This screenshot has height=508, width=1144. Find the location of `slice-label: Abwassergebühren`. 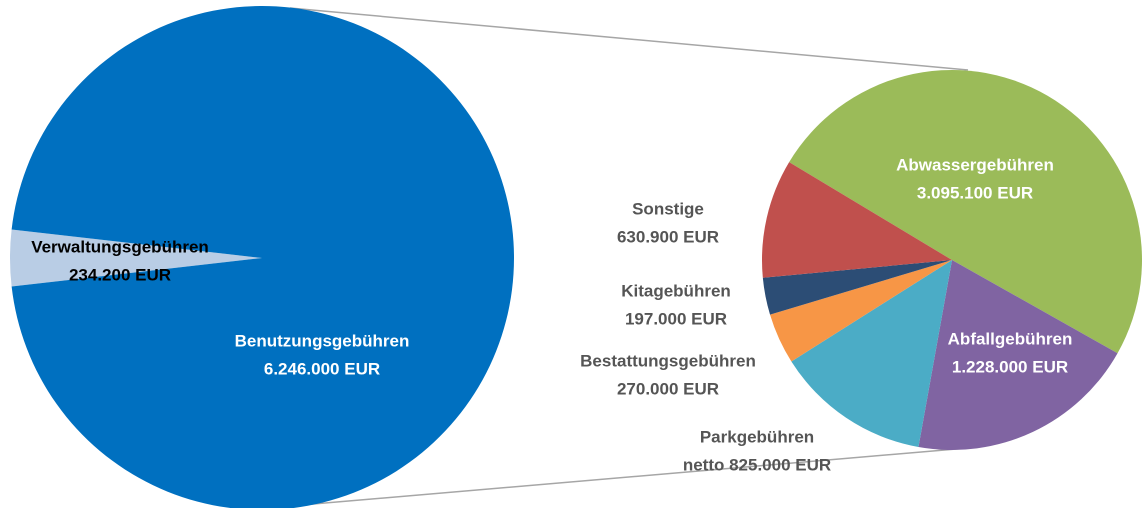

slice-label: Abwassergebühren is located at coordinates (975, 164).